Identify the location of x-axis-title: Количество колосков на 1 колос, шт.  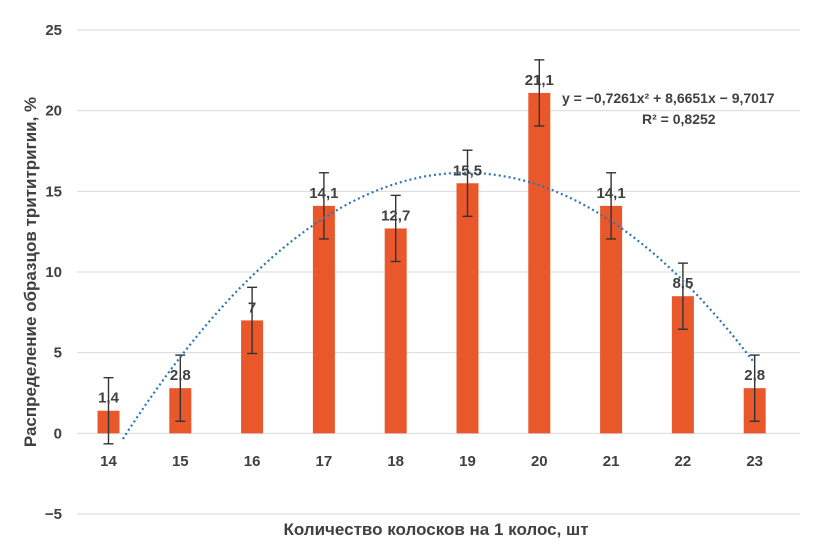
(435, 529).